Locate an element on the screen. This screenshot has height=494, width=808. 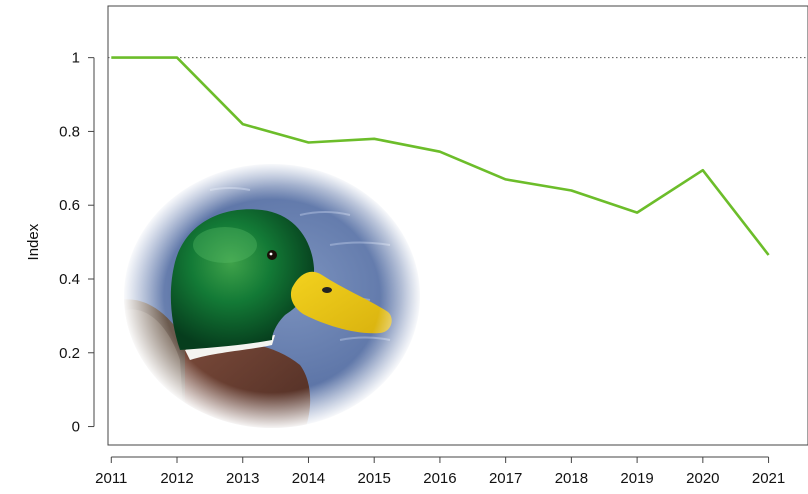
y-tick-label: 0.8 is located at coordinates (69, 131).